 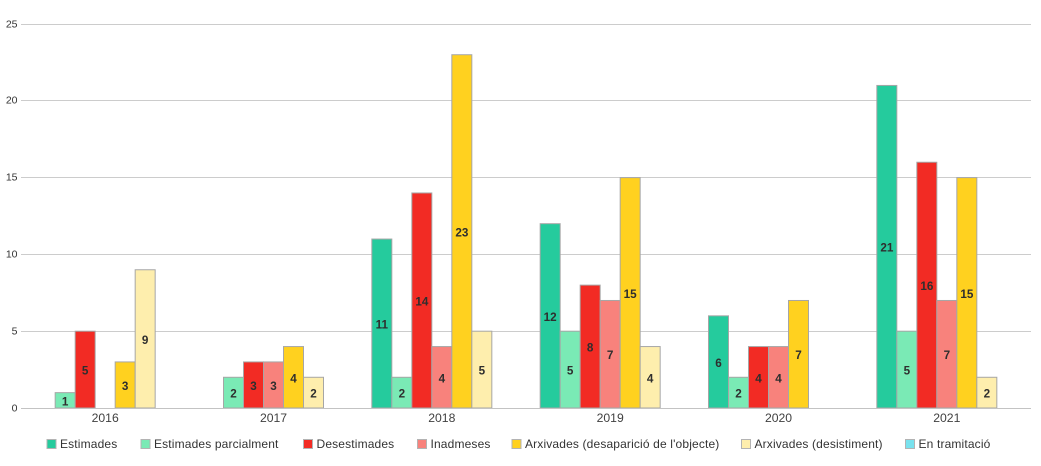 What do you see at coordinates (382, 325) in the screenshot?
I see `svg-text: 11` at bounding box center [382, 325].